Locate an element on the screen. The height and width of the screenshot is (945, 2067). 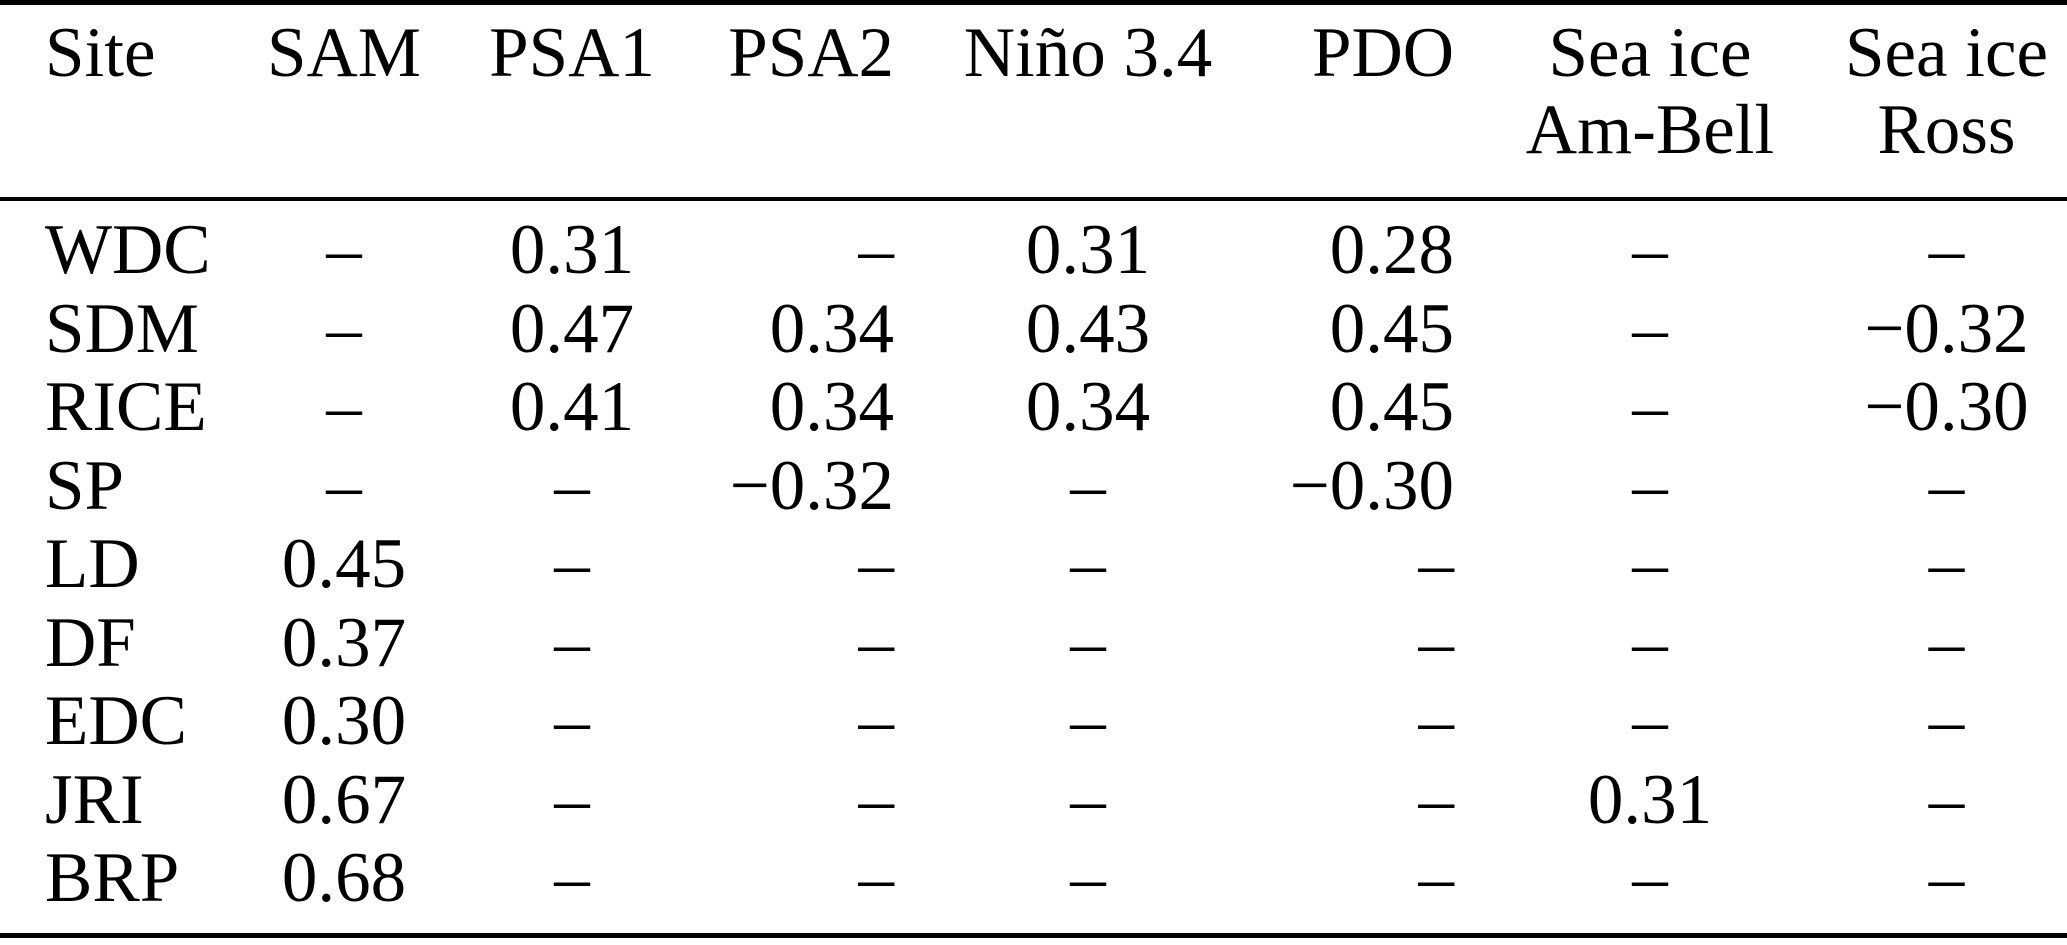
cell-rice-seaice-ambell: – is located at coordinates (1650, 407).